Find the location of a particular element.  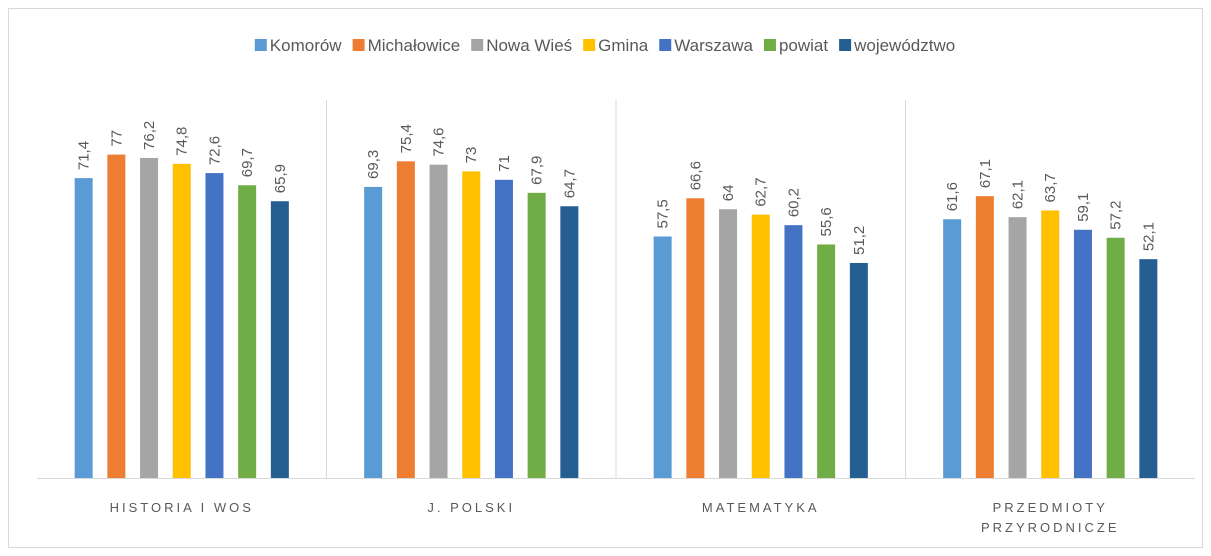

data-label: 73 is located at coordinates (471, 155).